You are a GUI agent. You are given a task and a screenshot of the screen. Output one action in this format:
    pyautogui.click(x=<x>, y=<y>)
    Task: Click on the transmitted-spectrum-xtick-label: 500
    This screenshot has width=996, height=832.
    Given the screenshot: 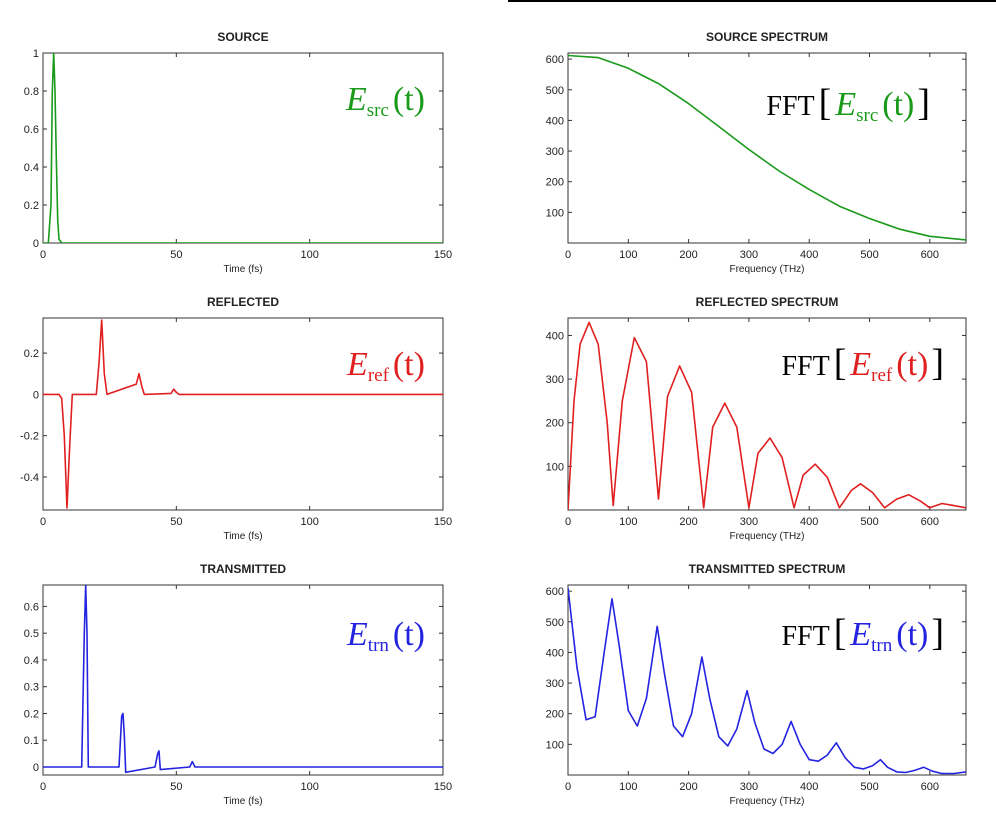 What is the action you would take?
    pyautogui.click(x=869, y=787)
    